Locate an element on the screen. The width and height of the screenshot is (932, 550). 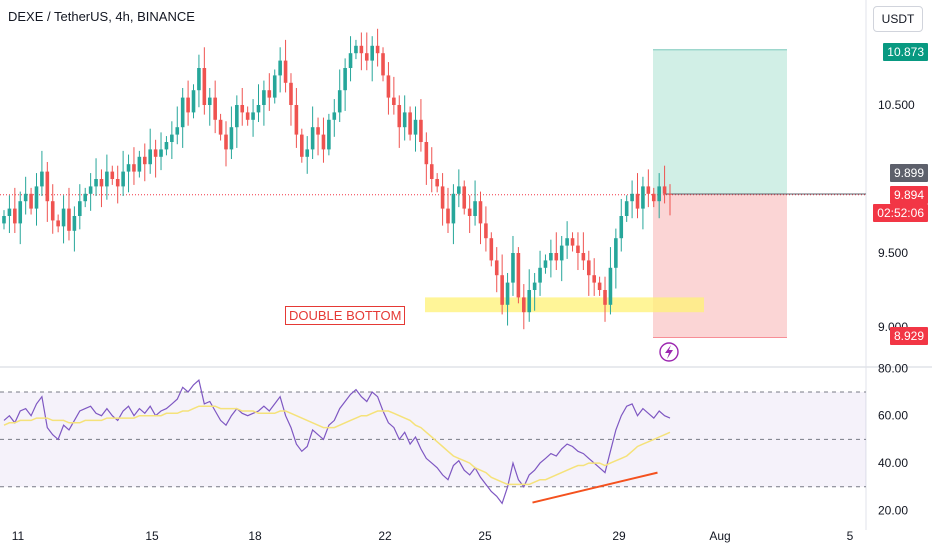
time-axis-label: 15 is located at coordinates (152, 536).